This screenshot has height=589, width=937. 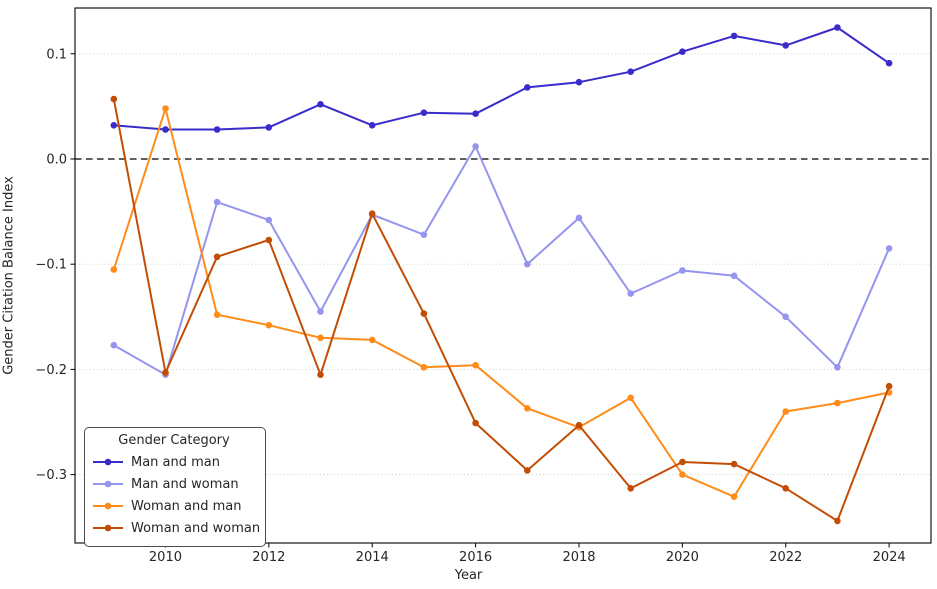 What do you see at coordinates (372, 557) in the screenshot?
I see `x-tick-label: 2014` at bounding box center [372, 557].